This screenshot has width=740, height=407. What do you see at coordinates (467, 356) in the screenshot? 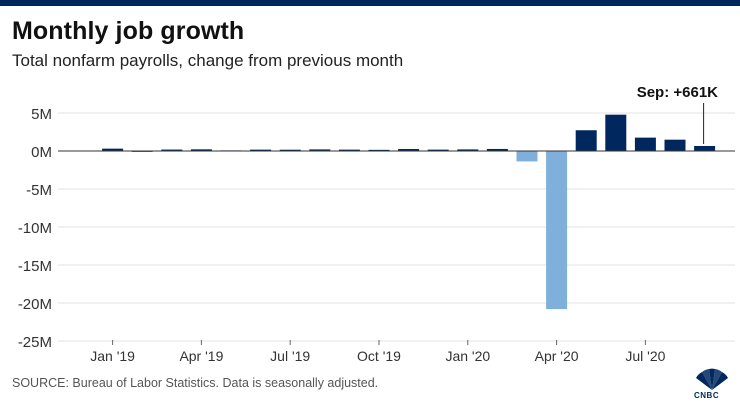
I see `x-tick-label: Jan '20` at bounding box center [467, 356].